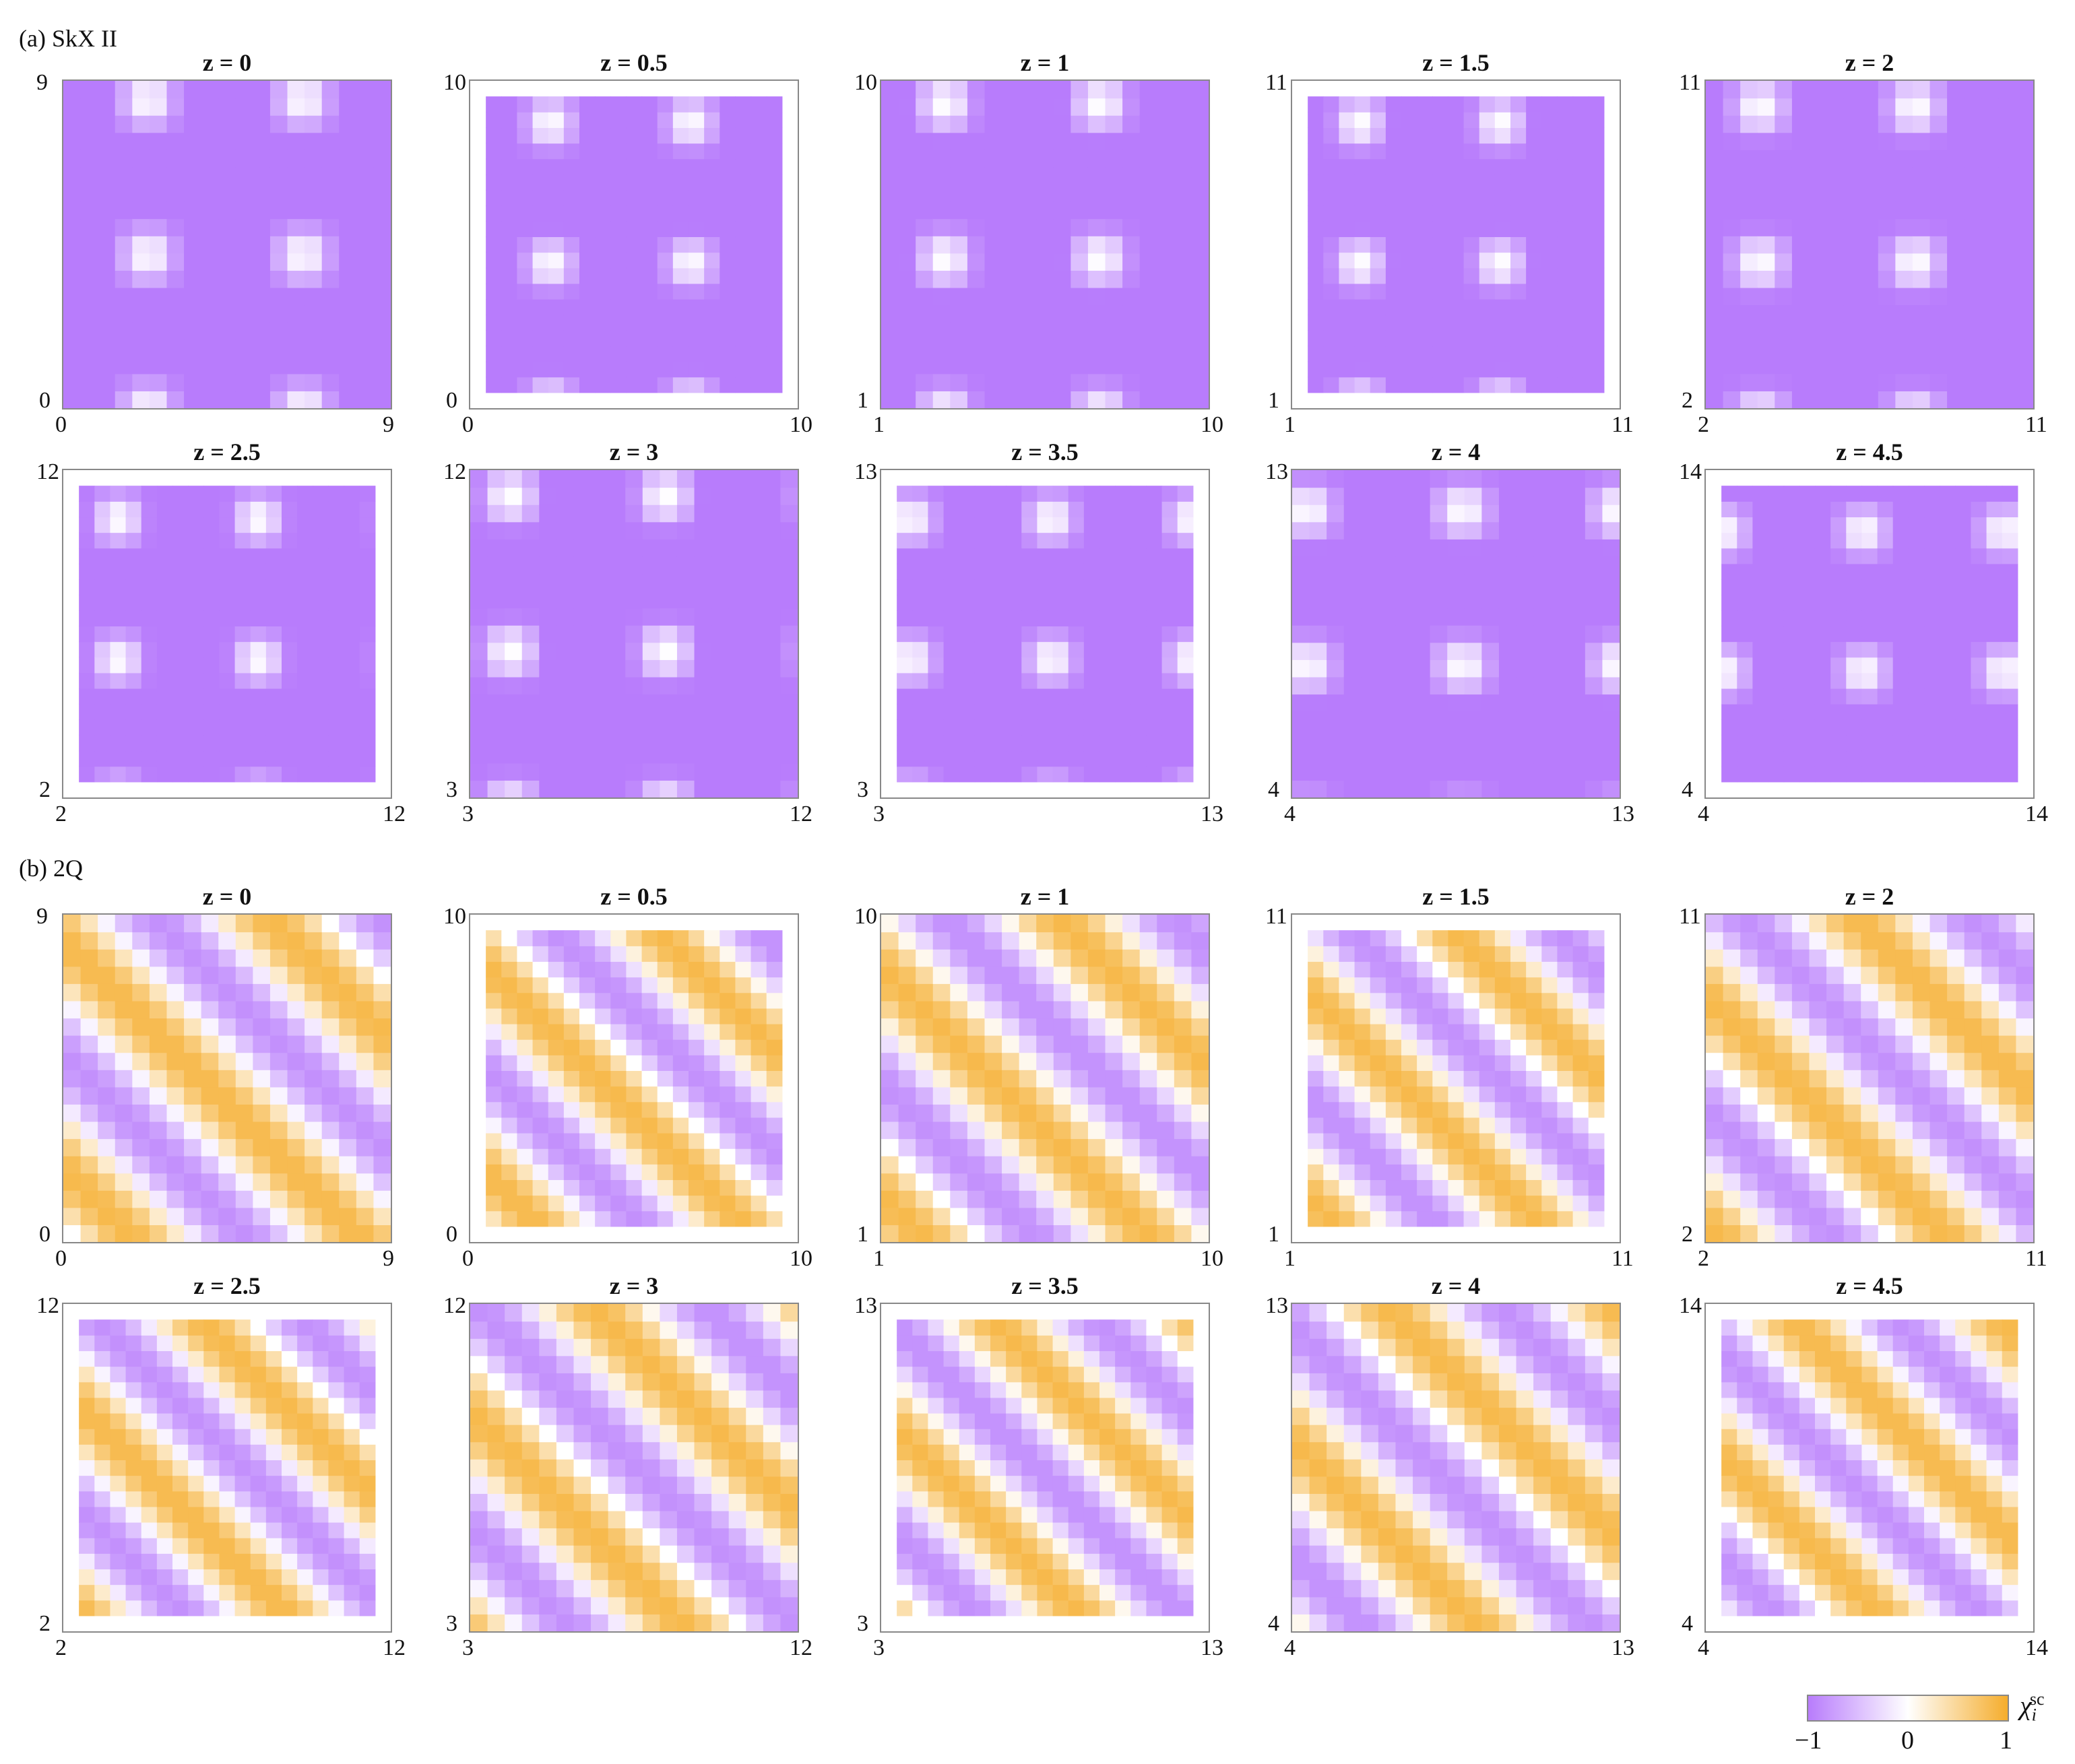 This screenshot has width=2075, height=1764. What do you see at coordinates (452, 789) in the screenshot?
I see `y-tick-label: 3` at bounding box center [452, 789].